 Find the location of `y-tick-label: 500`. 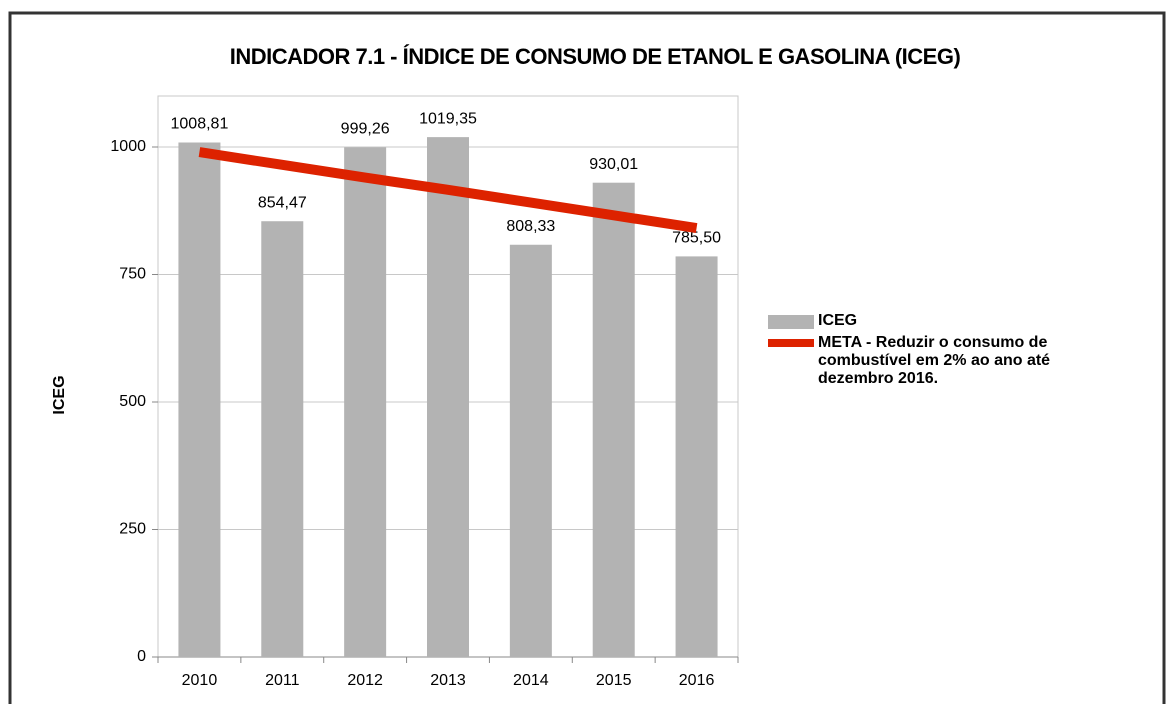

y-tick-label: 500 is located at coordinates (132, 401).